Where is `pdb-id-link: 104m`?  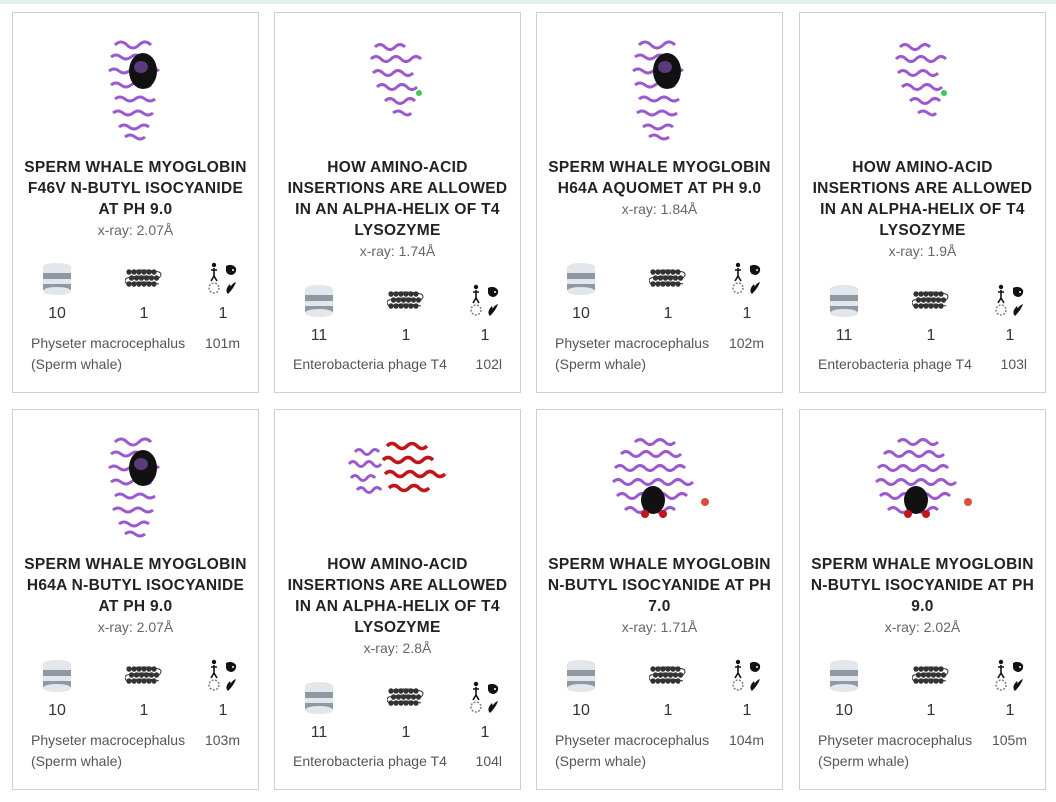 pdb-id-link: 104m is located at coordinates (746, 740).